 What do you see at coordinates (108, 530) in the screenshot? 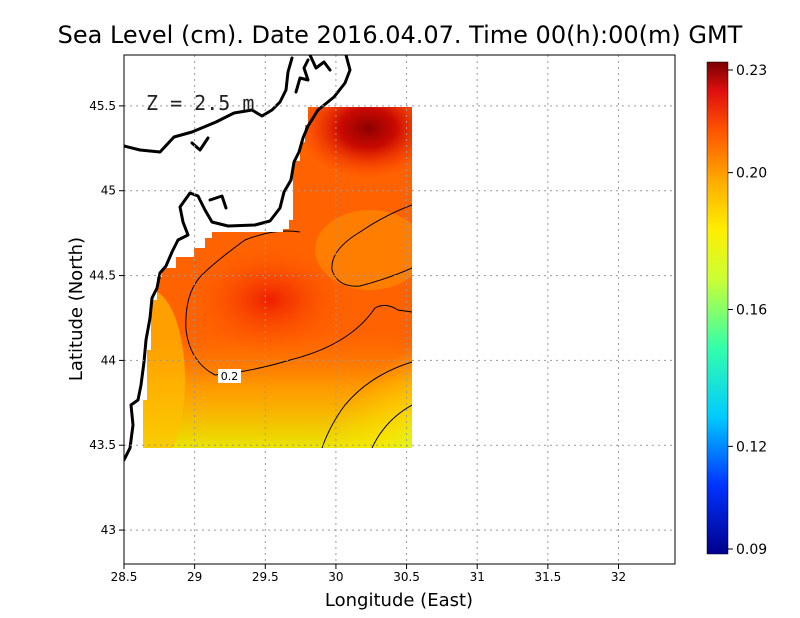
I see `y-tick-label: 43` at bounding box center [108, 530].